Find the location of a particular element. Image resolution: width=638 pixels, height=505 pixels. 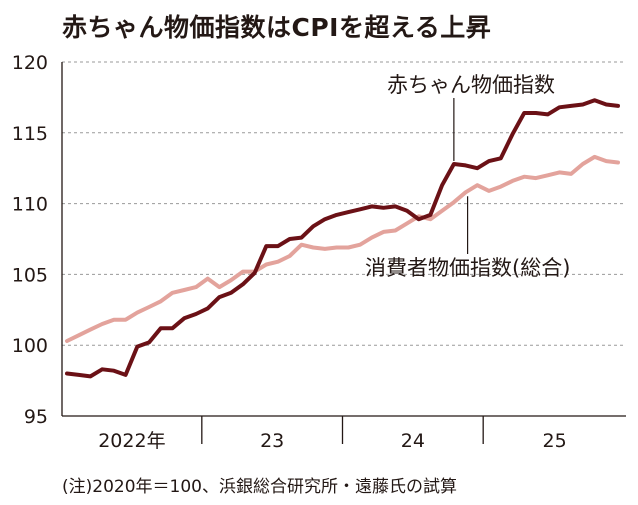

series-label-0: 赤ちゃん物価指数 is located at coordinates (471, 85).